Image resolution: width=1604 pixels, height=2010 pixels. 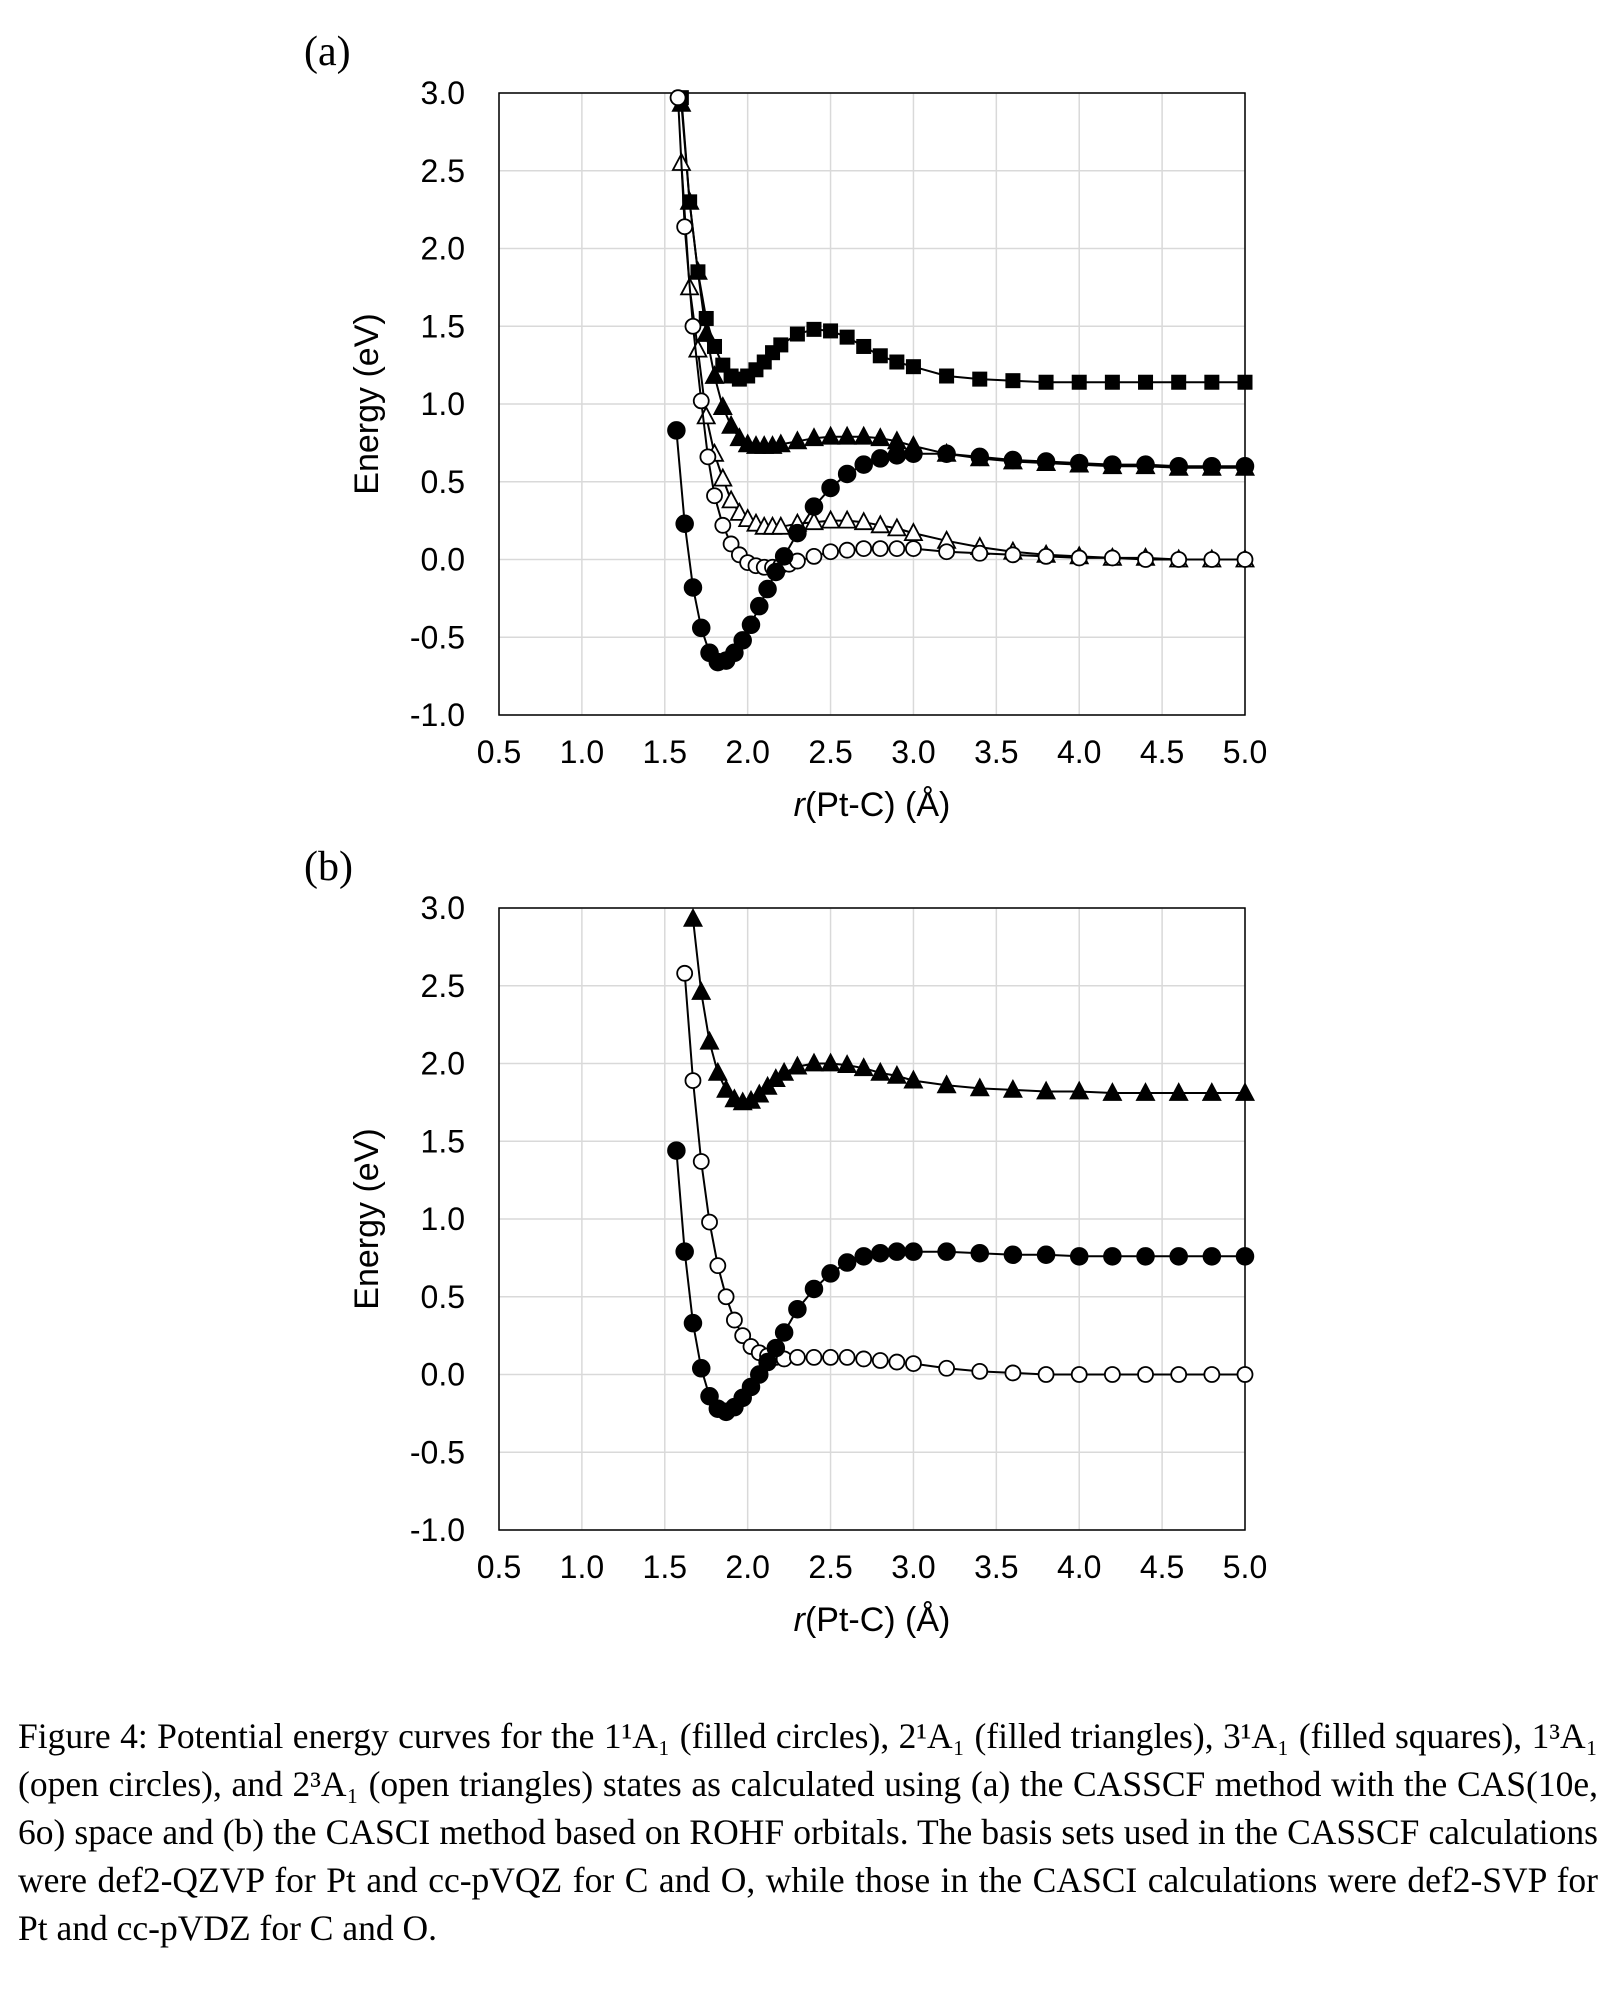 I want to click on series-line, so click(x=962, y=286).